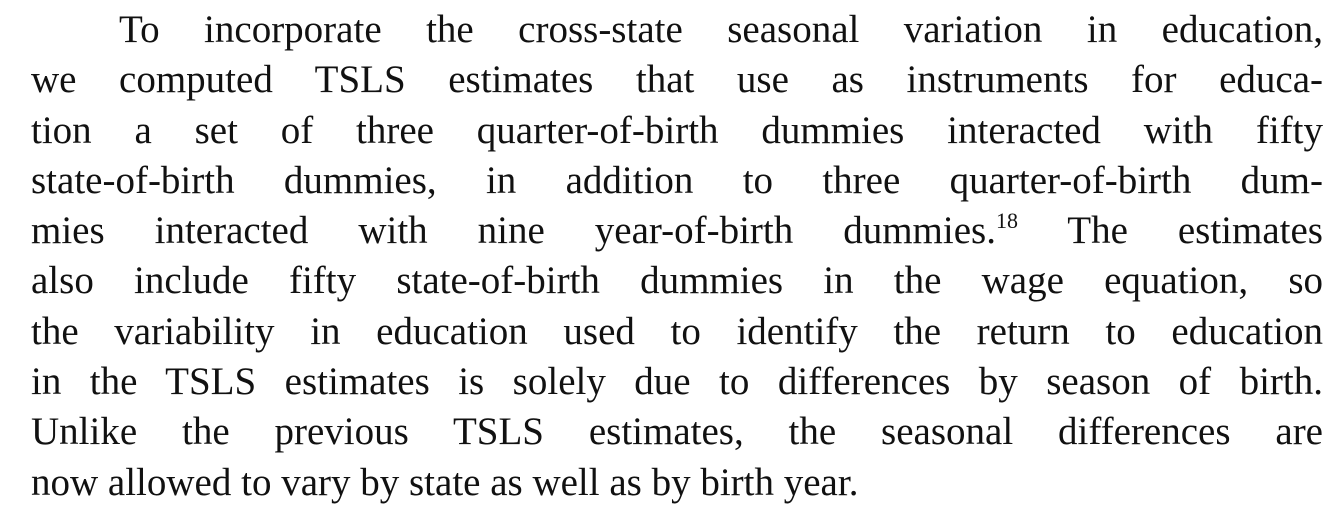 This screenshot has height=518, width=1338. What do you see at coordinates (1006, 221) in the screenshot?
I see `footnote-marker: 18` at bounding box center [1006, 221].